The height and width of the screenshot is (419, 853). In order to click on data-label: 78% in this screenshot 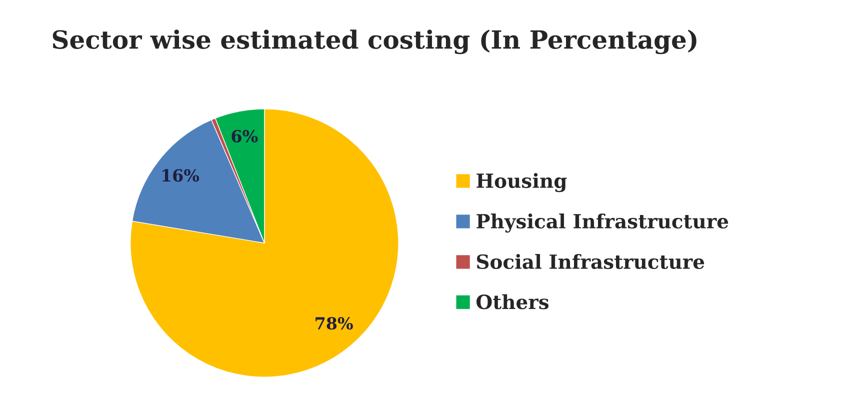, I will do `click(334, 323)`.